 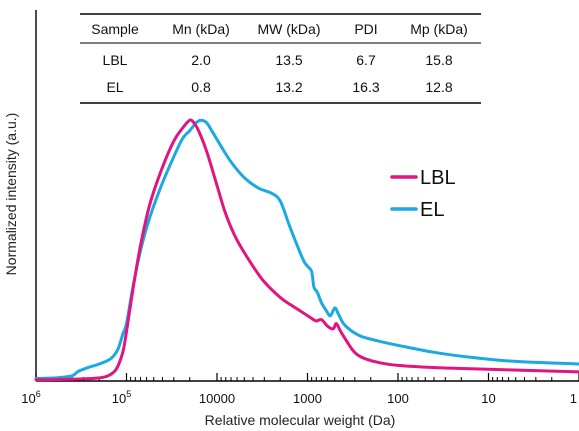 What do you see at coordinates (365, 29) in the screenshot?
I see `table-header-pdi: PDI` at bounding box center [365, 29].